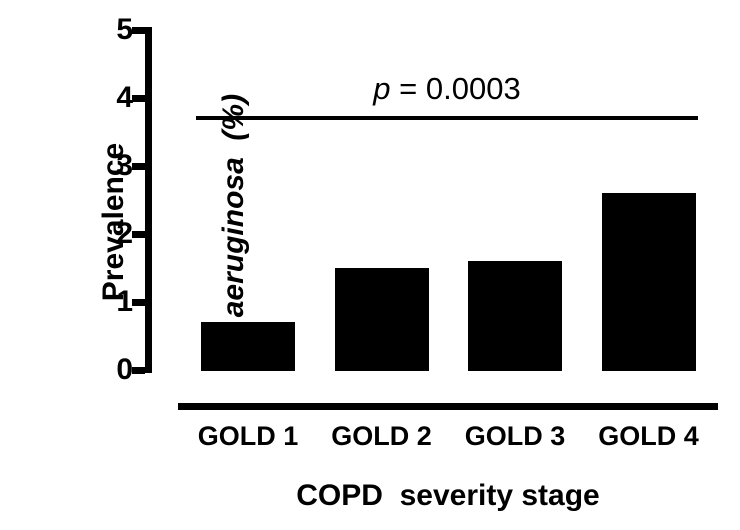 This screenshot has width=740, height=530. I want to click on significance-line, so click(447, 118).